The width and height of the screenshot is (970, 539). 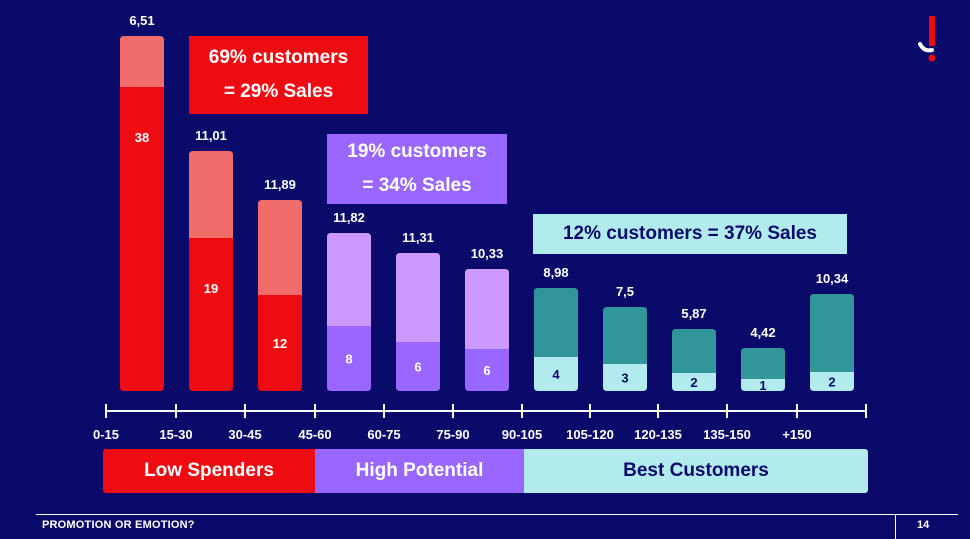 I want to click on tick-label-120-135: 120-135, so click(x=658, y=434).